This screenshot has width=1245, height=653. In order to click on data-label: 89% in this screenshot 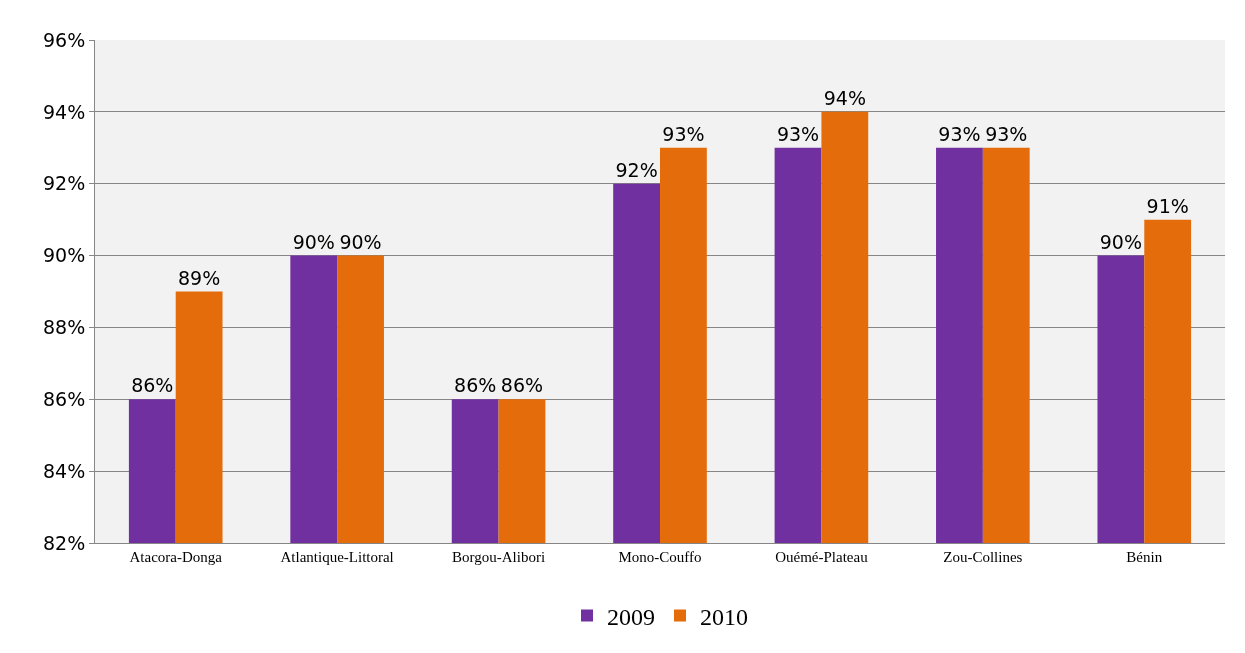, I will do `click(199, 277)`.